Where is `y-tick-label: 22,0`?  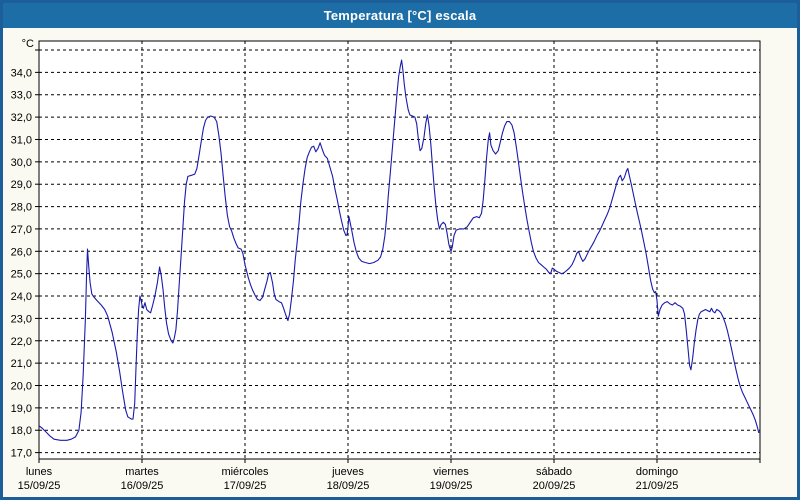
y-tick-label: 22,0 is located at coordinates (21, 342).